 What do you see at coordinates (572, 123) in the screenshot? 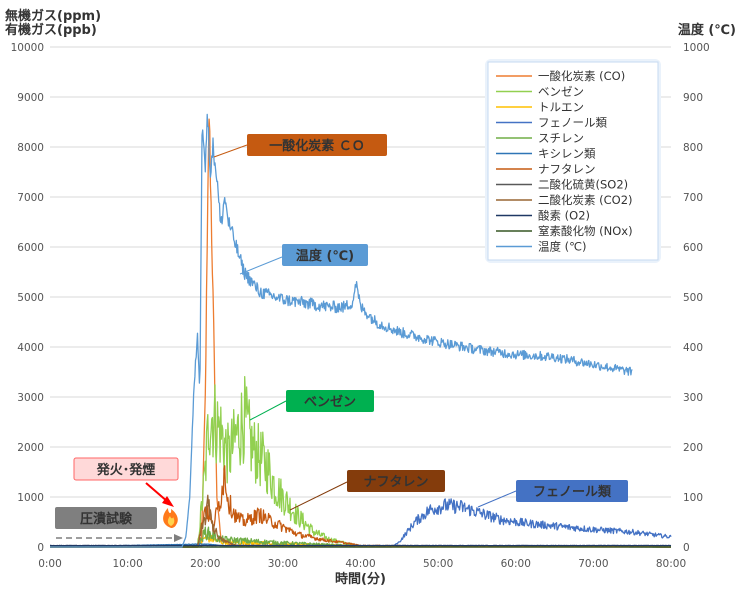
I see `legend-entry: フェノール類` at bounding box center [572, 123].